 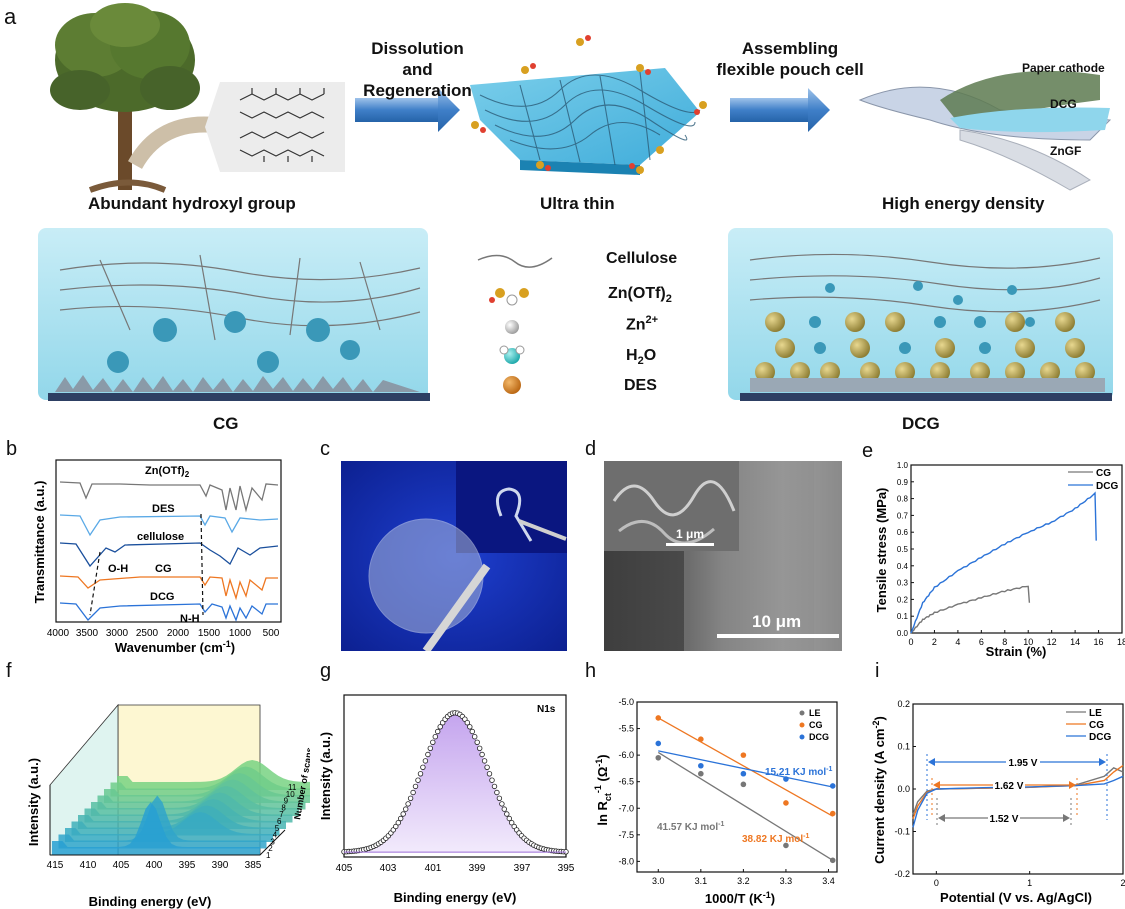 I want to click on panel-i-label: i, so click(x=877, y=671).